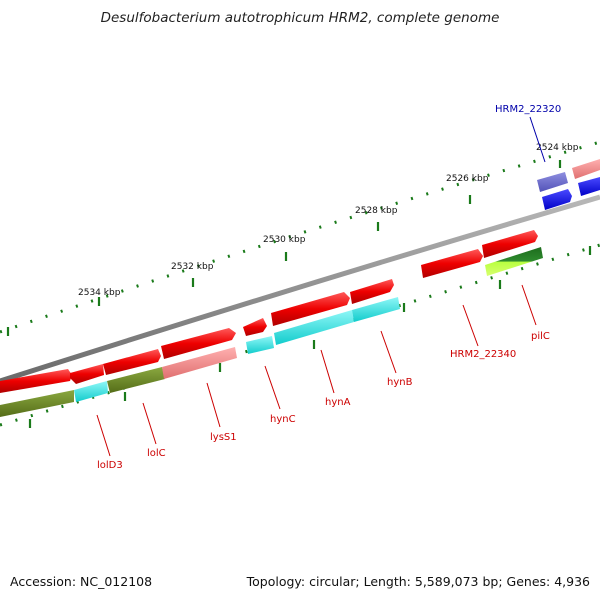 The image size is (600, 604). I want to click on blue-genes, so click(568, 191).